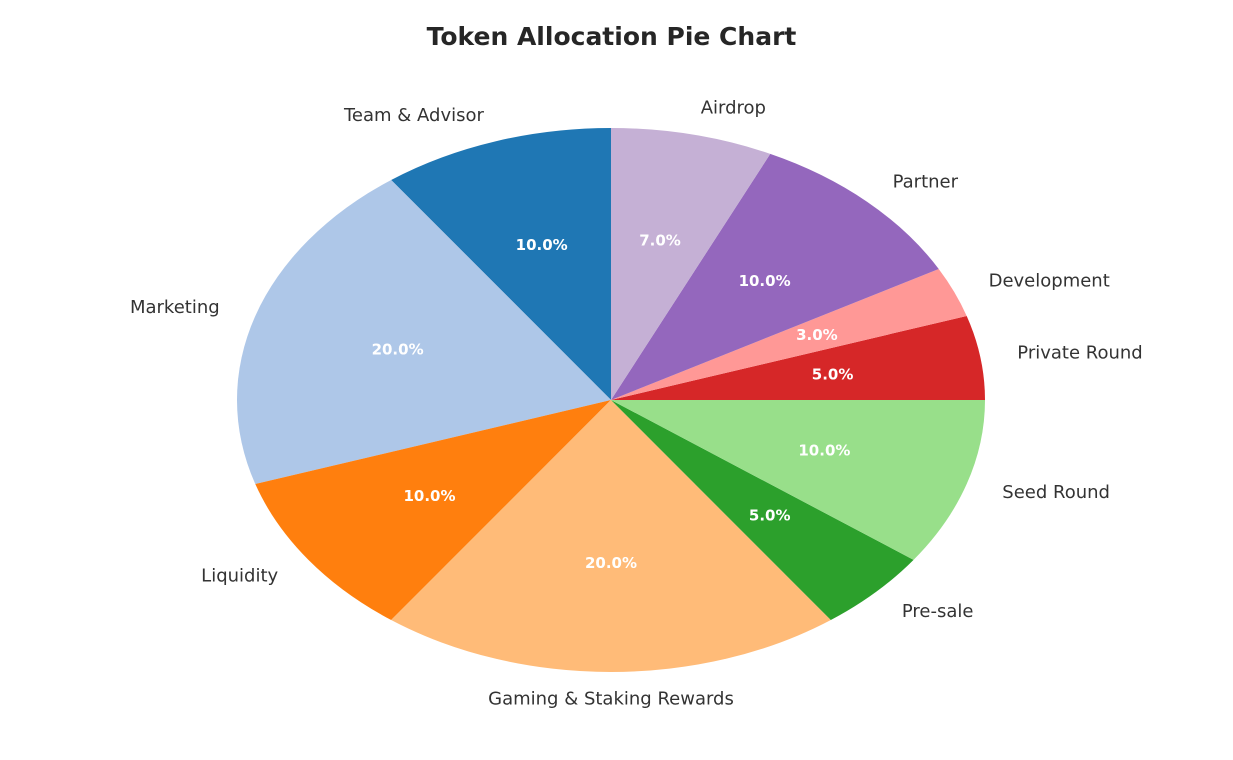 The image size is (1233, 760). I want to click on category-label-pre-sale: Pre-sale, so click(938, 611).